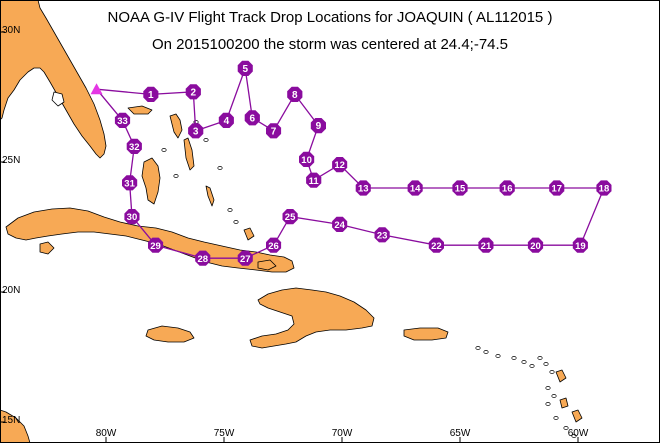 This screenshot has height=443, width=660. I want to click on drop-marker-label: 3, so click(196, 131).